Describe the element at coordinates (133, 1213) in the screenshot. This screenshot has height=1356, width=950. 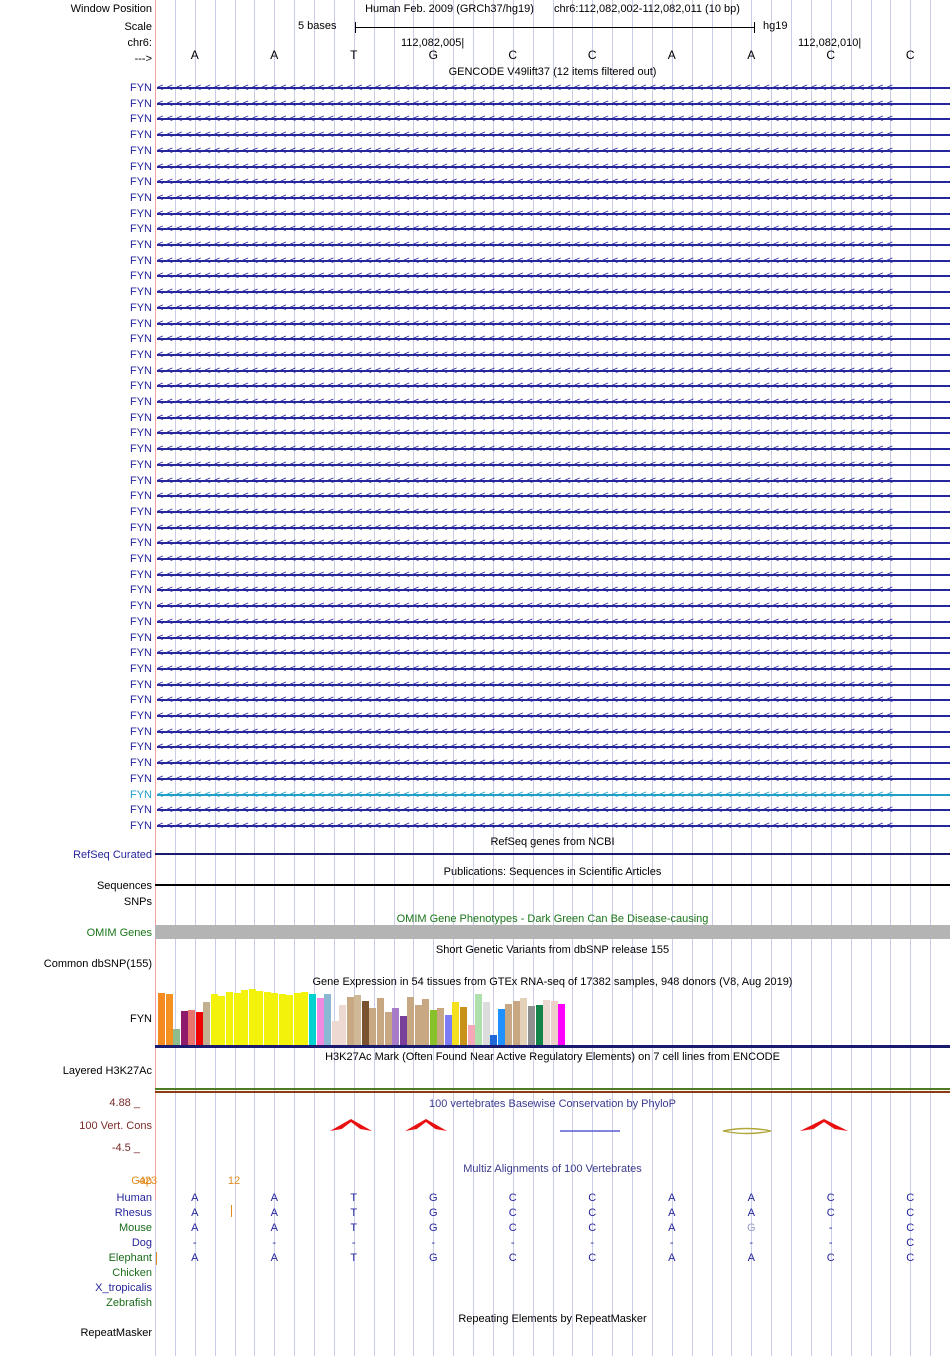
I see `species-label: Rhesus` at that location.